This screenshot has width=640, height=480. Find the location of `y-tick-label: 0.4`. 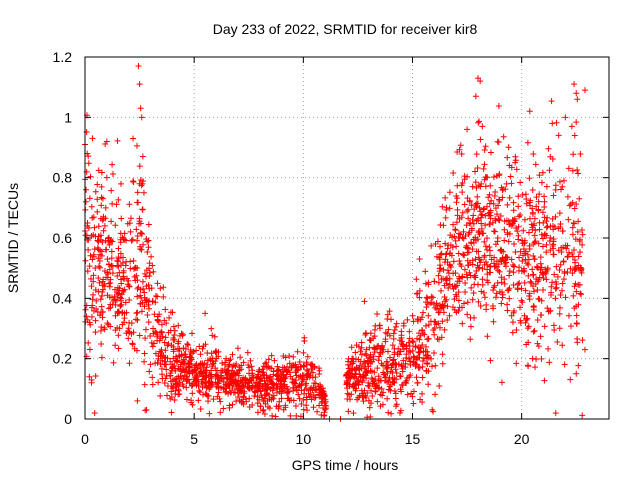

y-tick-label: 0.4 is located at coordinates (63, 298).